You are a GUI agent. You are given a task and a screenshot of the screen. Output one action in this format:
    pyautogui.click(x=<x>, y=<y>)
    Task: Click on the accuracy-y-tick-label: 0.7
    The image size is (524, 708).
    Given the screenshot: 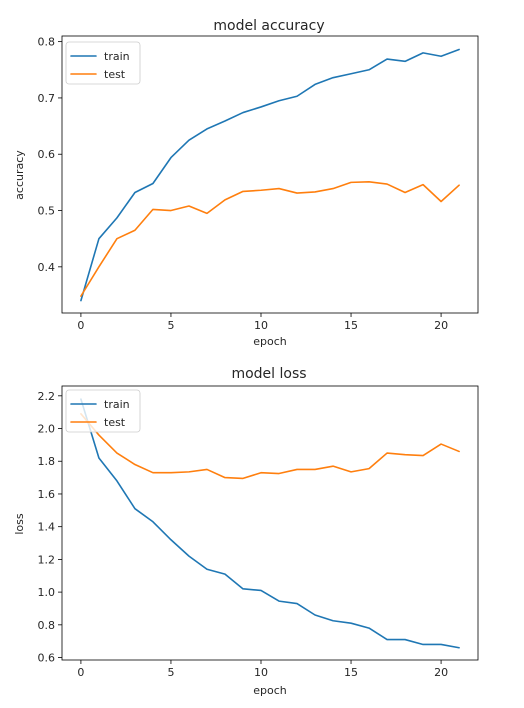 What is the action you would take?
    pyautogui.click(x=47, y=98)
    